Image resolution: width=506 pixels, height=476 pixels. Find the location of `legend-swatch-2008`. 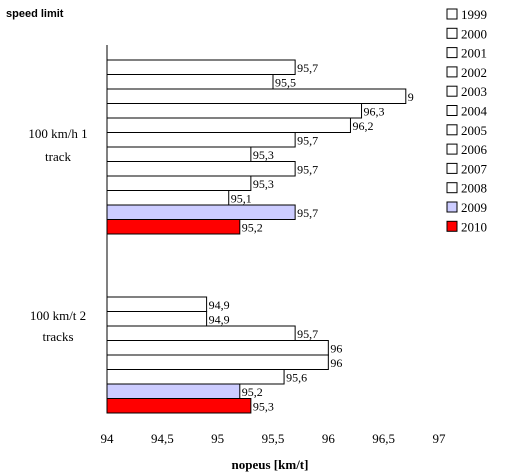

legend-swatch-2008 is located at coordinates (452, 188).